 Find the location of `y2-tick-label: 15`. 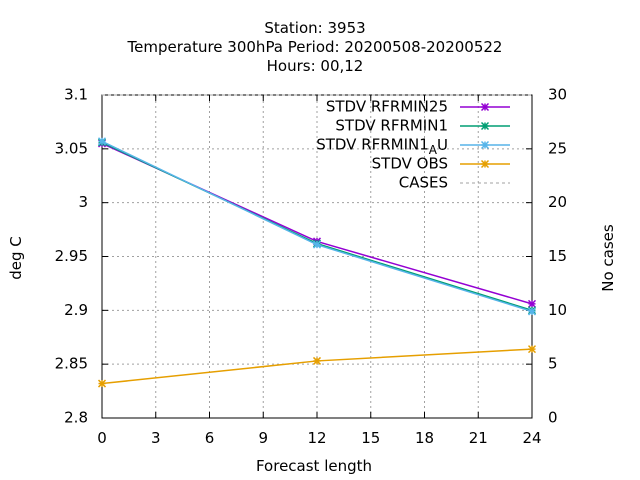

y2-tick-label: 15 is located at coordinates (557, 256).